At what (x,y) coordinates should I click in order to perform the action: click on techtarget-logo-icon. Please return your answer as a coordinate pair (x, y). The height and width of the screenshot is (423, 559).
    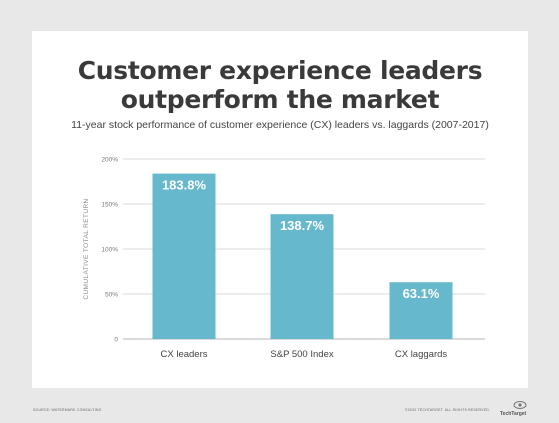
    Looking at the image, I should click on (520, 405).